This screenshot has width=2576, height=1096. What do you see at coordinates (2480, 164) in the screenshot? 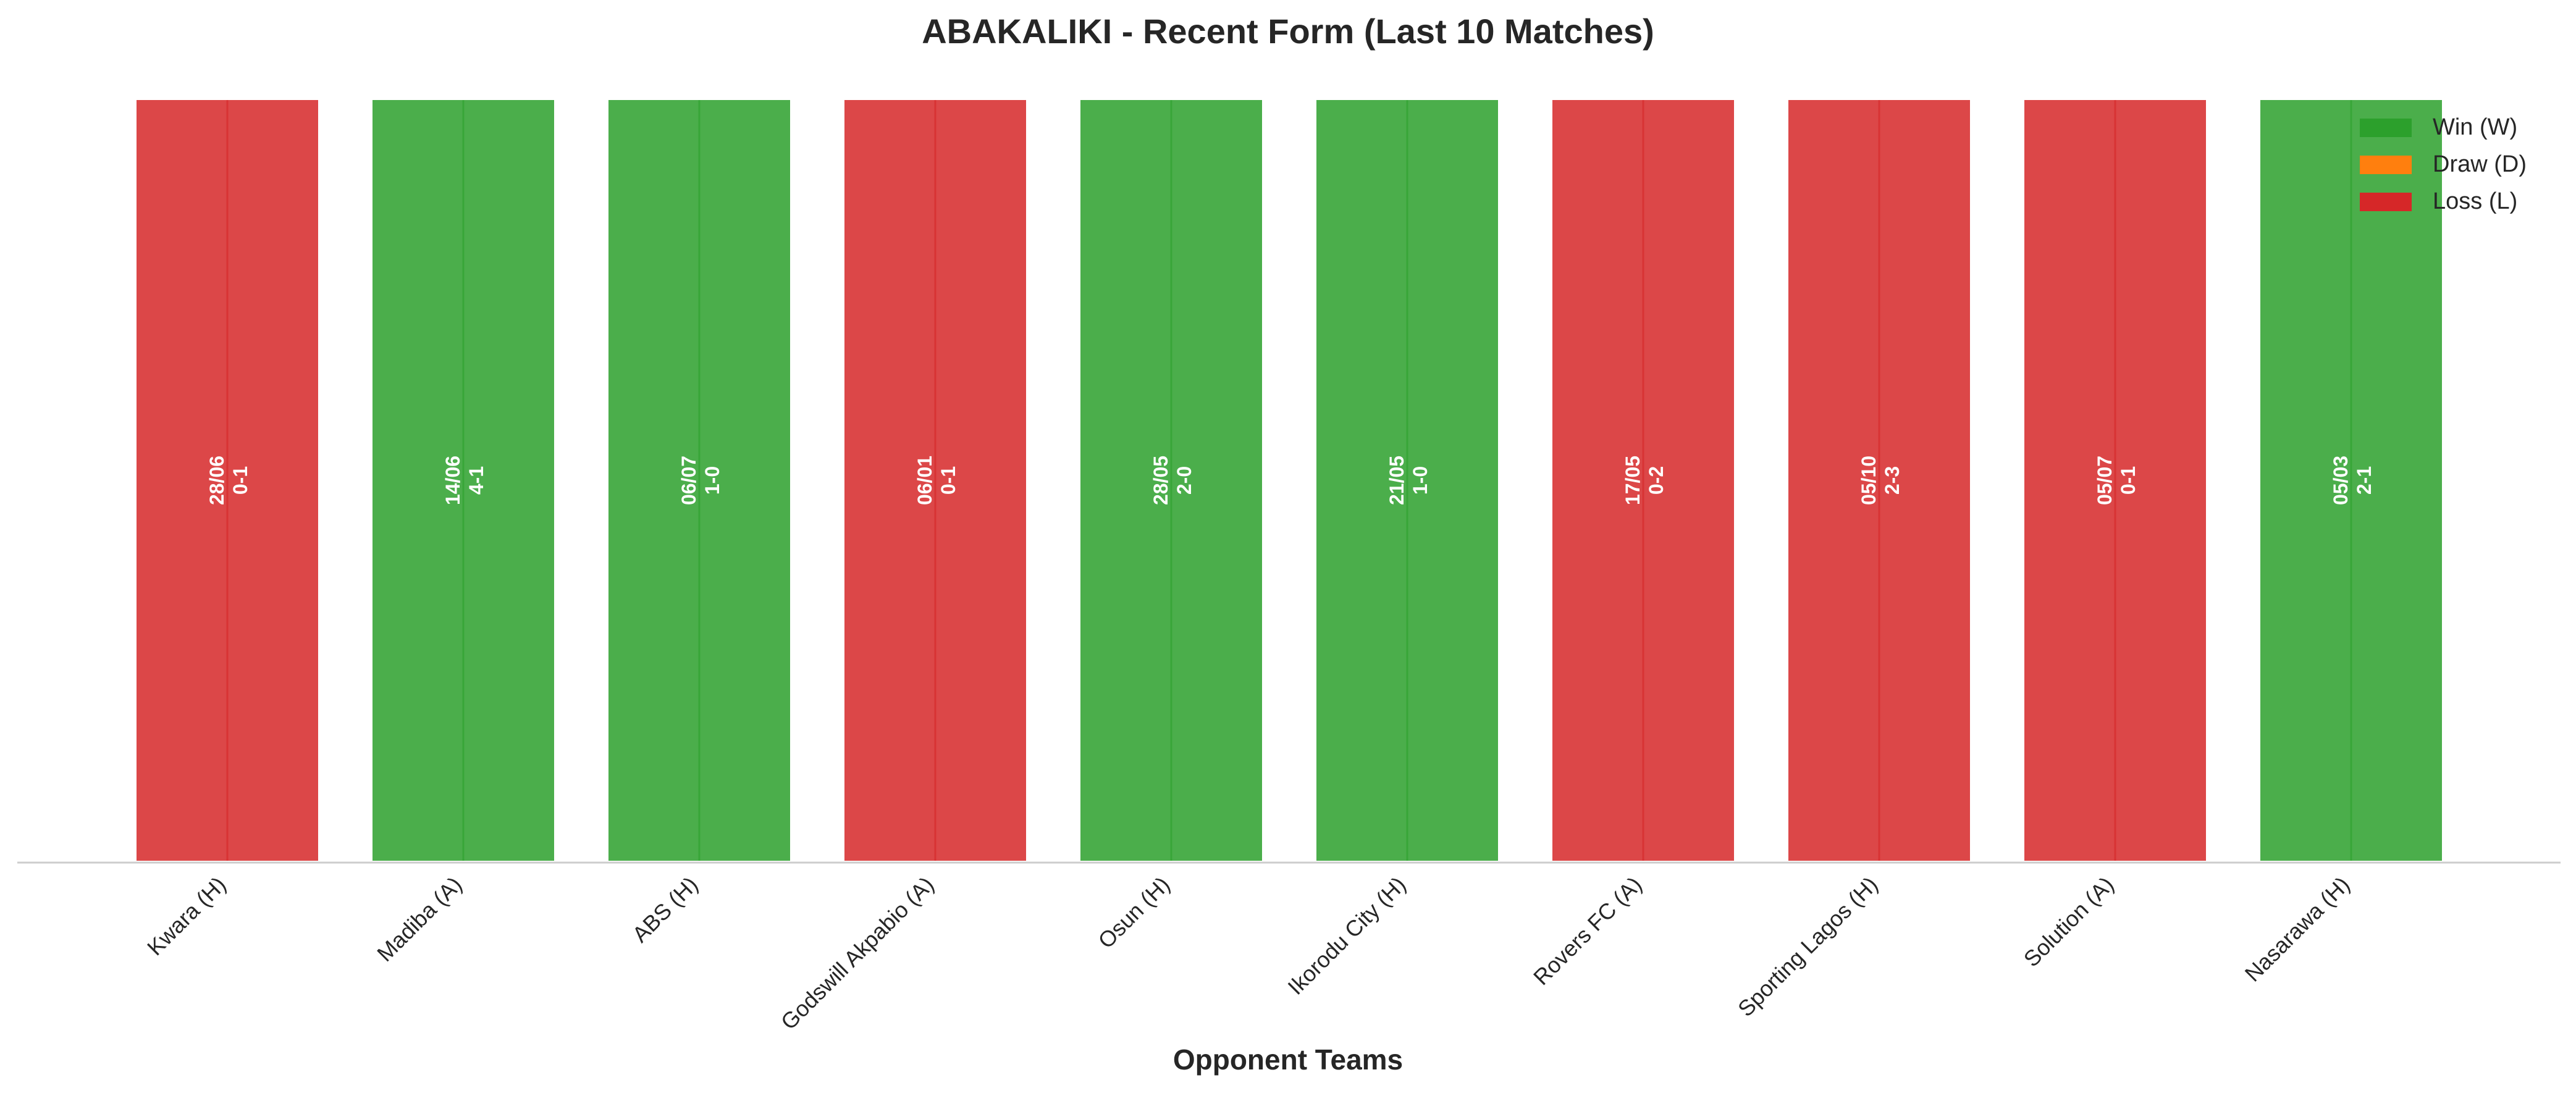
I see `legend-label-d: Draw (D)` at bounding box center [2480, 164].